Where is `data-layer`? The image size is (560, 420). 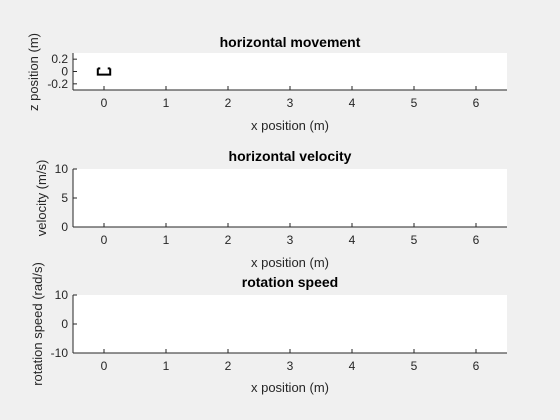
data-layer is located at coordinates (104, 71).